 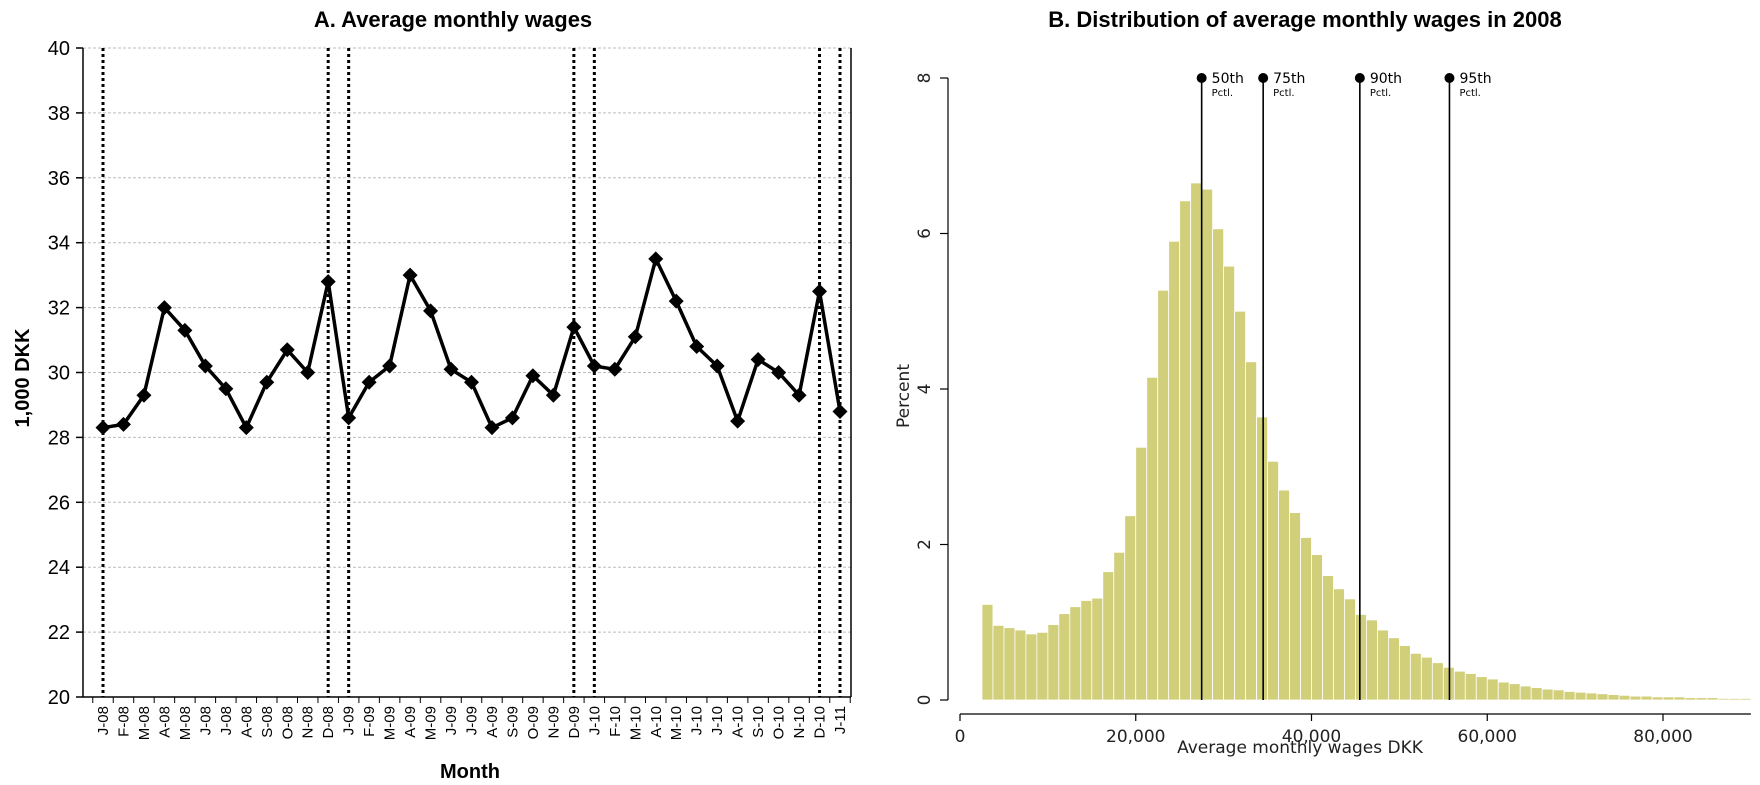 What do you see at coordinates (59, 503) in the screenshot?
I see `y-tick-label: 26` at bounding box center [59, 503].